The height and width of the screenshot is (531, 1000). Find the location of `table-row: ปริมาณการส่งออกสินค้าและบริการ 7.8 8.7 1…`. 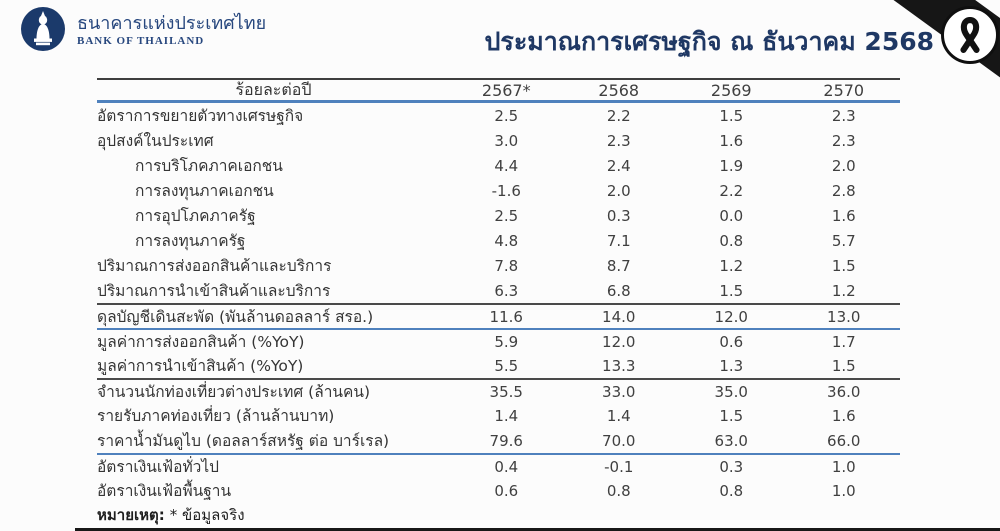

table-row: ปริมาณการส่งออกสินค้าและบริการ 7.8 8.7 1… is located at coordinates (498, 265).